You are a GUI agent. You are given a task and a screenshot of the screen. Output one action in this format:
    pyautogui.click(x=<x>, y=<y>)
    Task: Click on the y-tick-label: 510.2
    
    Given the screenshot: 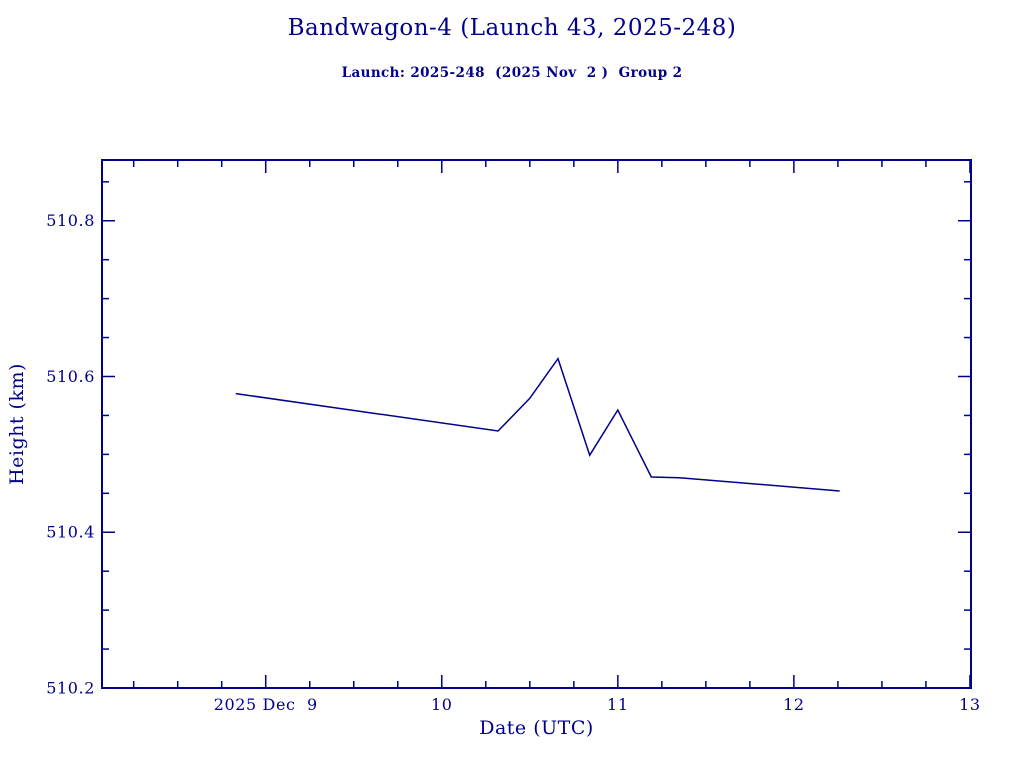 What is the action you would take?
    pyautogui.click(x=70, y=688)
    